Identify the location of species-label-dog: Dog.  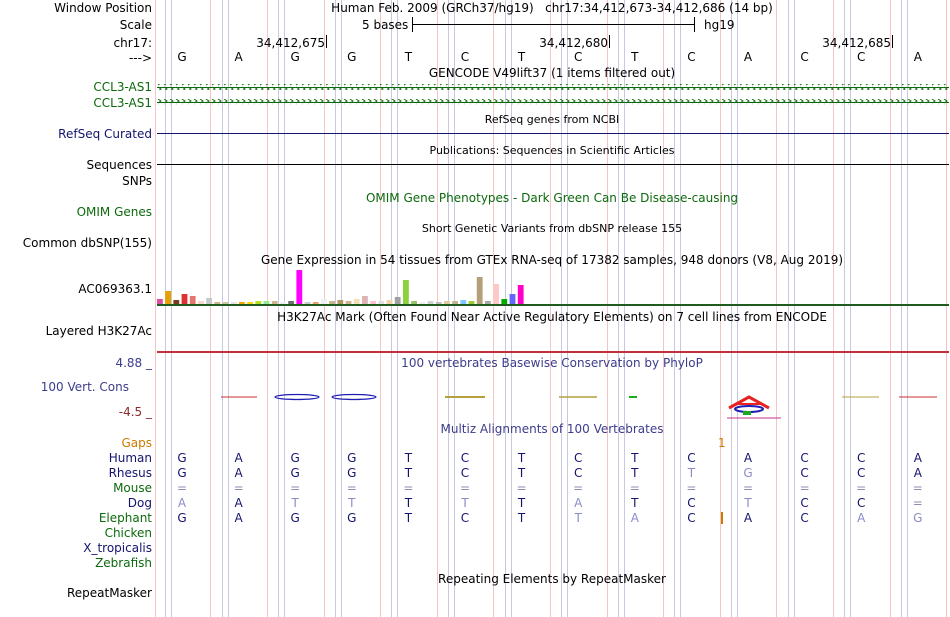
(139, 503).